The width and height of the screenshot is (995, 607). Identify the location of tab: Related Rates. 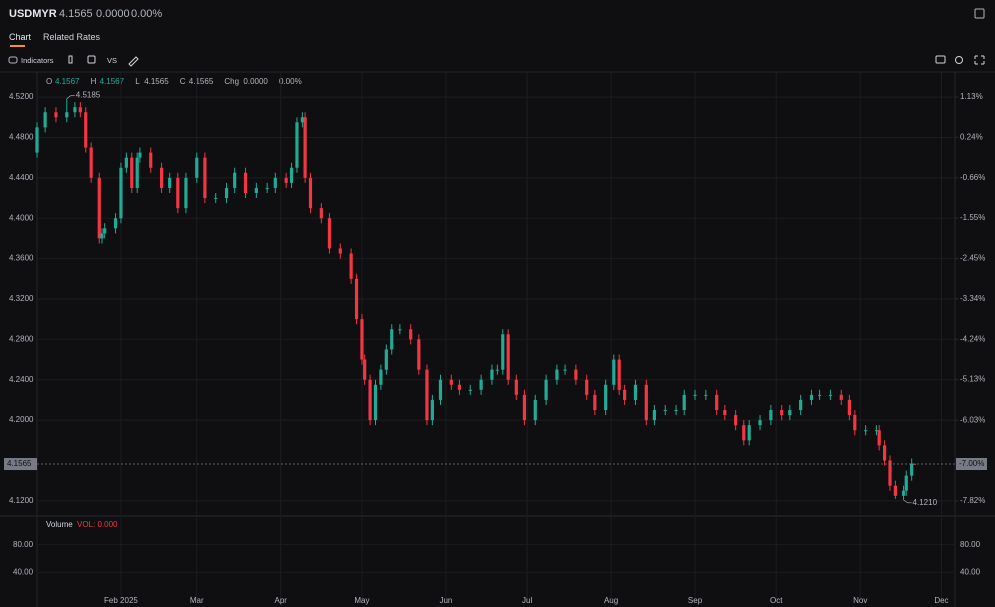
(72, 37).